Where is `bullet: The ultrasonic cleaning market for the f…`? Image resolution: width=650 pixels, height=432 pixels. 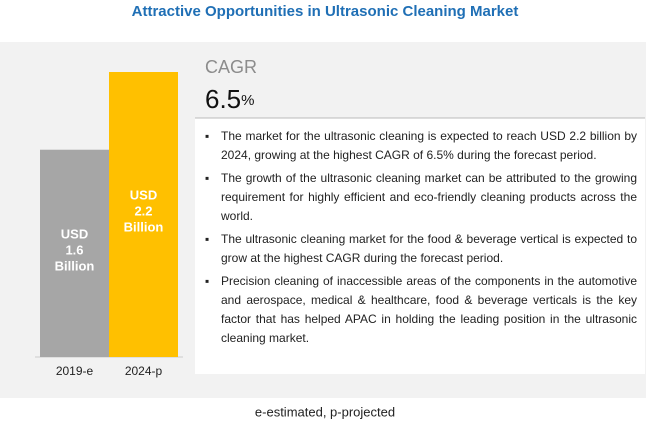
bullet: The ultrasonic cleaning market for the f… is located at coordinates (421, 249).